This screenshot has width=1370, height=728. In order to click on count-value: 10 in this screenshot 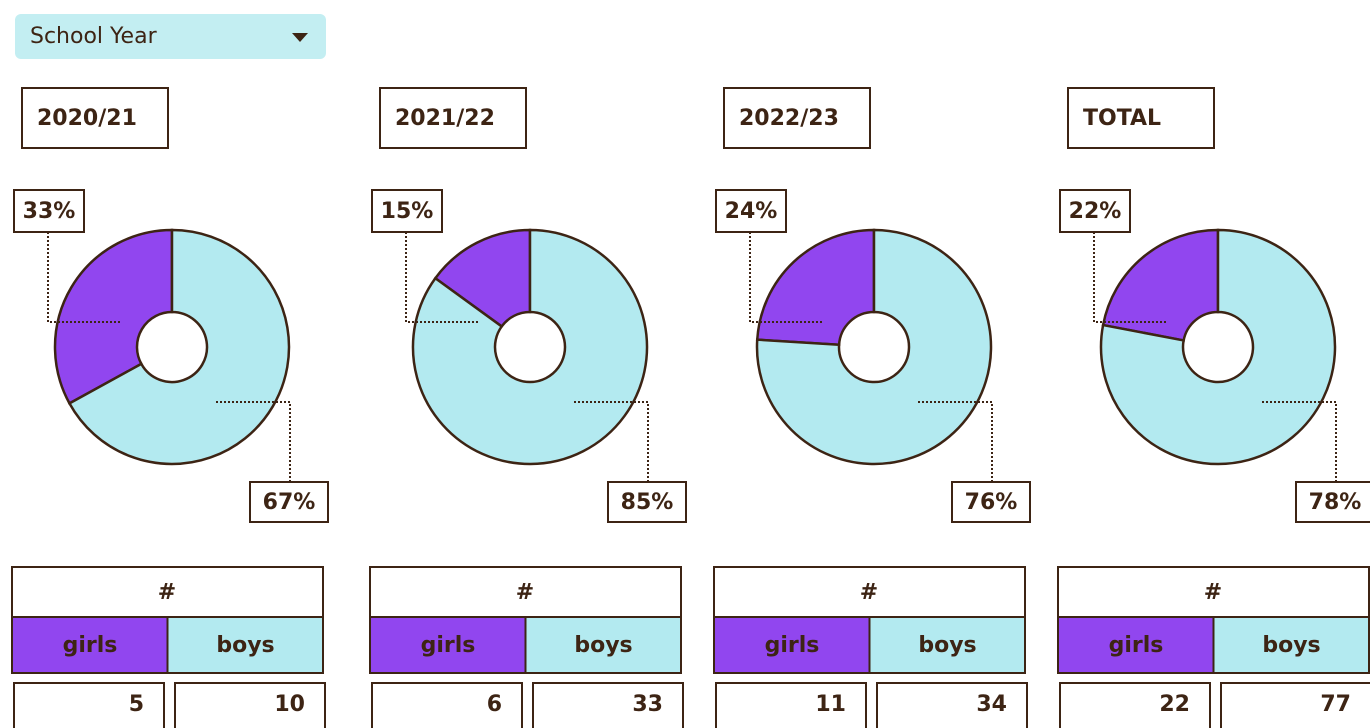, I will do `click(289, 704)`.